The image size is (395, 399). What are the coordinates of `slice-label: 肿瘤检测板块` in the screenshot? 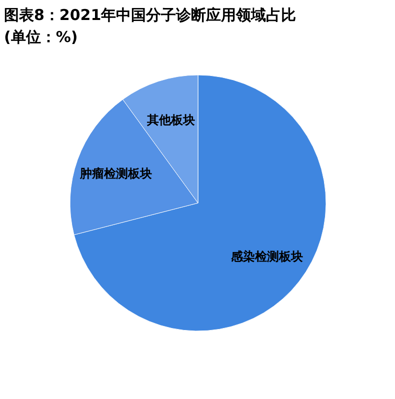 It's located at (115, 173).